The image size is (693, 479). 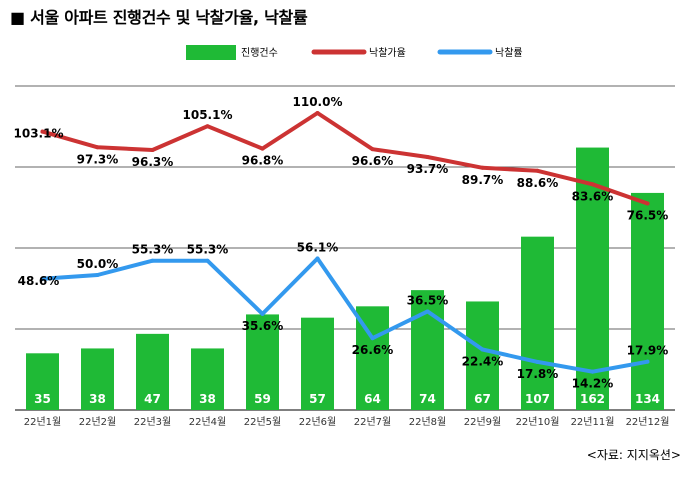 I want to click on bar-value-label: 162, so click(x=592, y=399).